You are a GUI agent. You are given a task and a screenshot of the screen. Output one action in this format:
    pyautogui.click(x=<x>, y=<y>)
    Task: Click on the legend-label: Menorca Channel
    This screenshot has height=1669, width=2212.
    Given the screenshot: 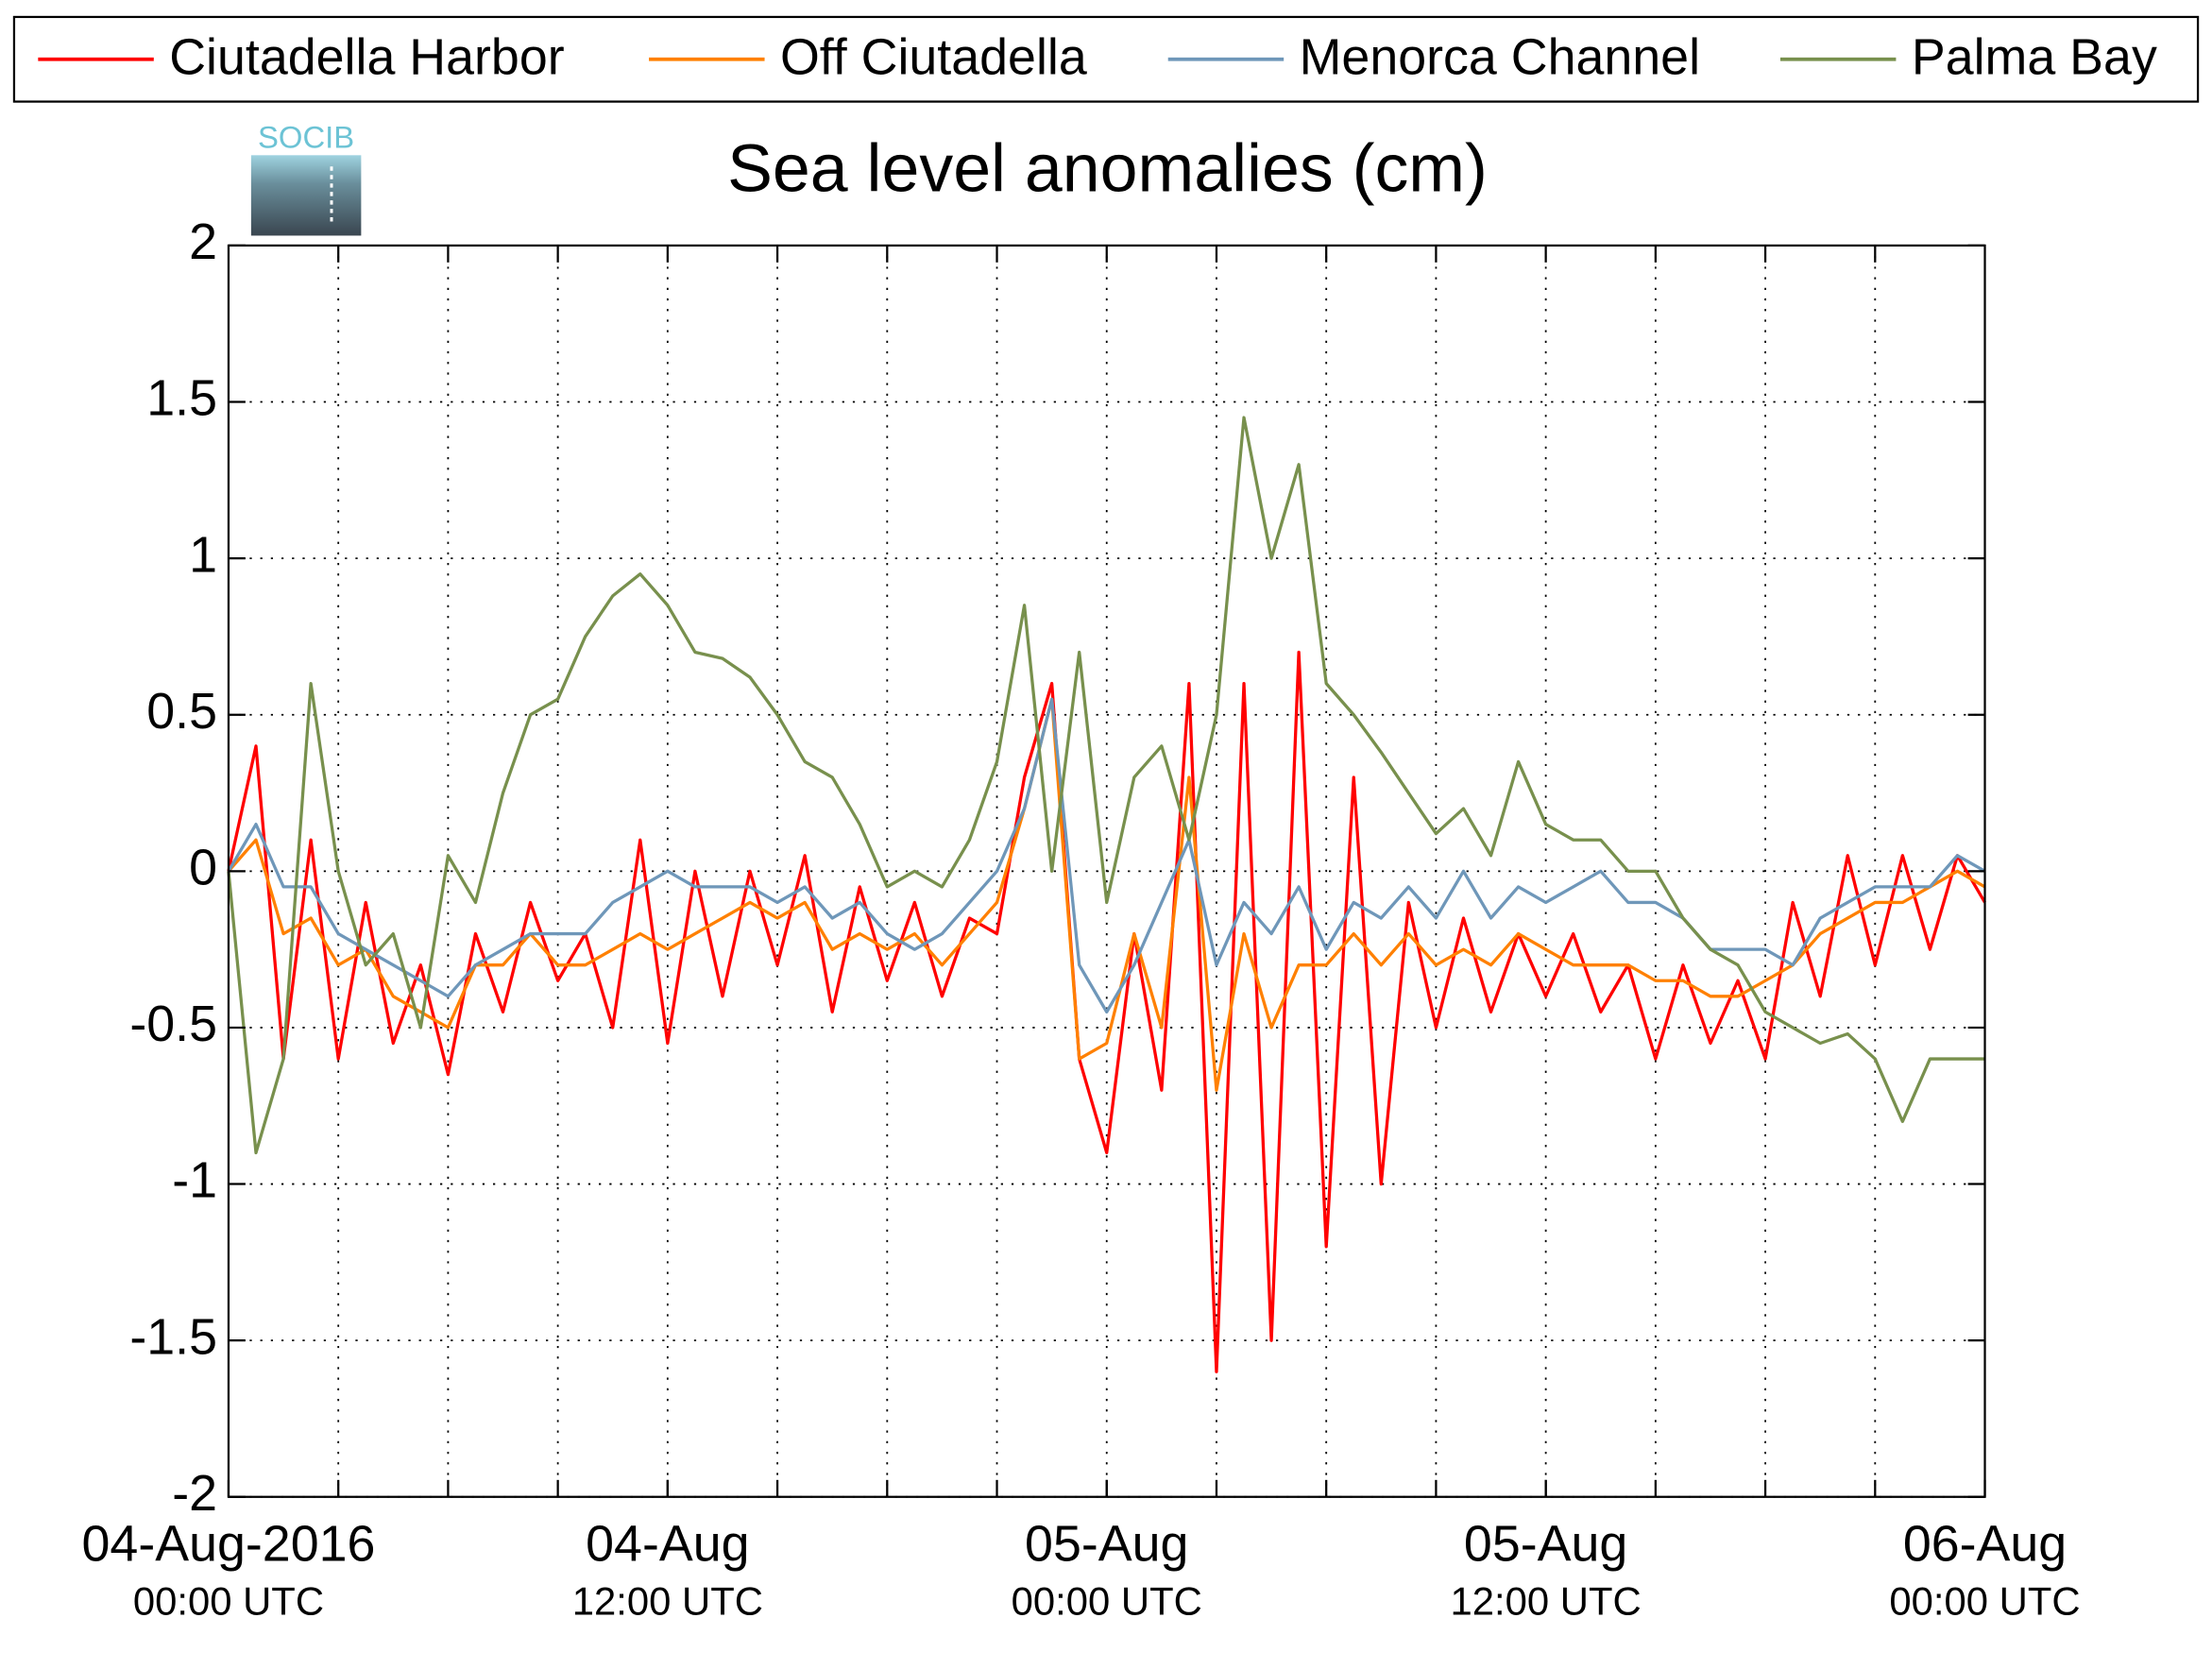 What is the action you would take?
    pyautogui.click(x=1500, y=57)
    